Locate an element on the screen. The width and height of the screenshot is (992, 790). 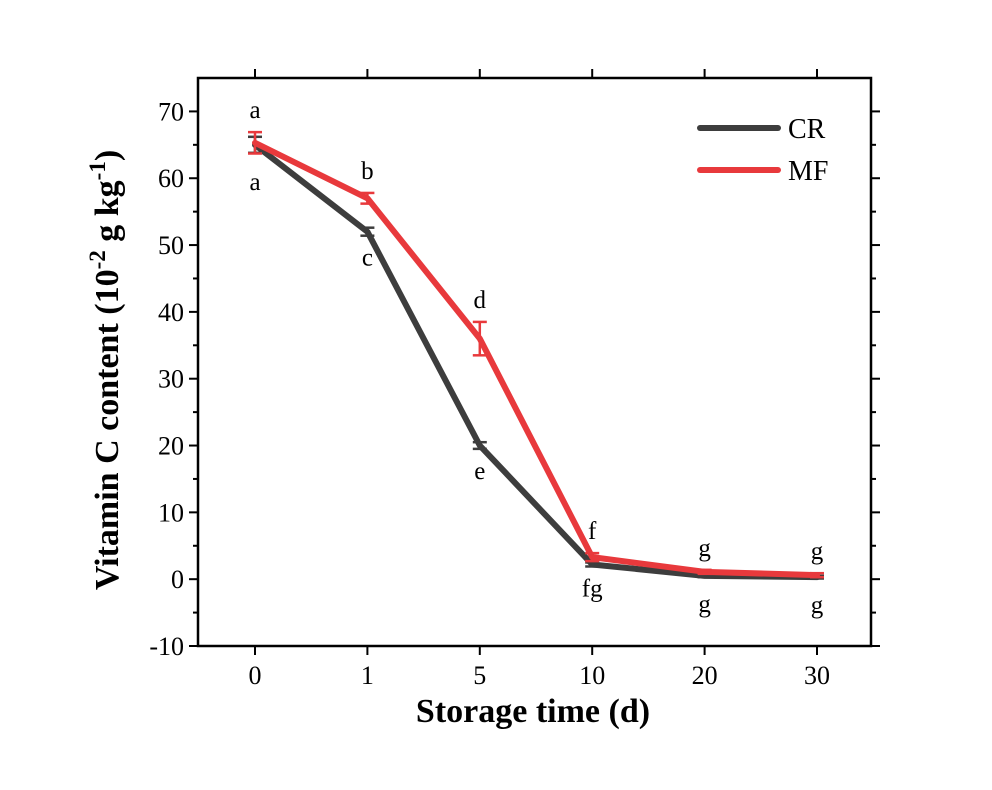
x-tick-label: 20 is located at coordinates (705, 675).